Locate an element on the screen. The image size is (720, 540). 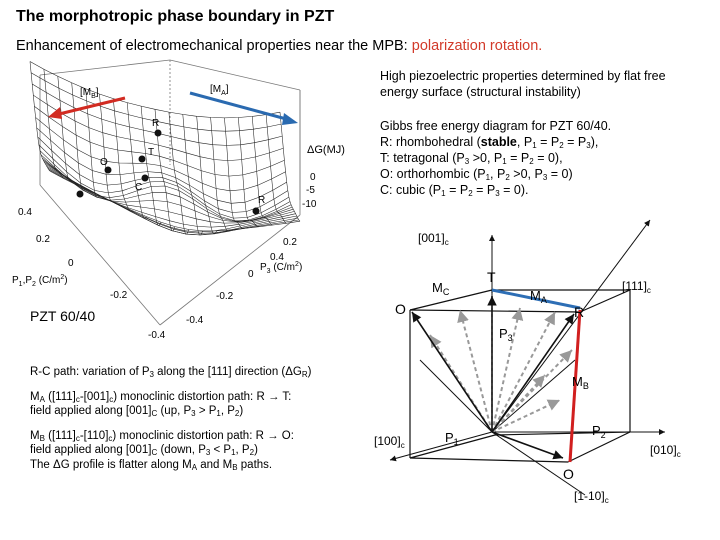
mb-label: MB is located at coordinates (580, 382).